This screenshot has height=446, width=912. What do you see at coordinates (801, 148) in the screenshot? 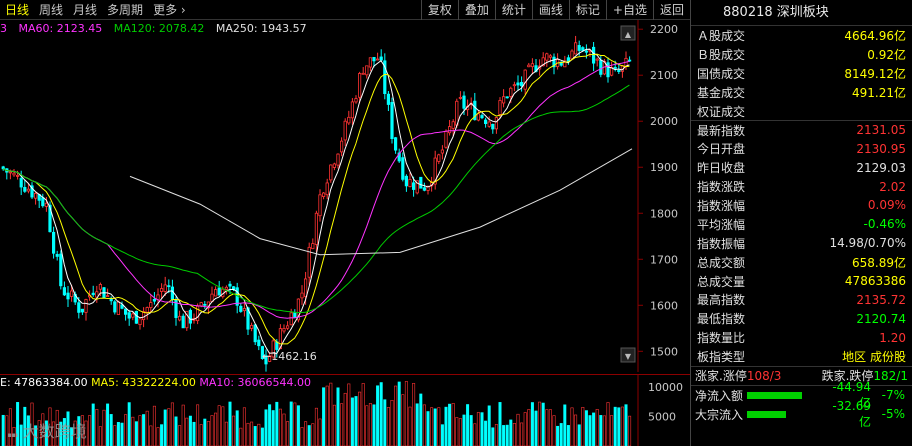
I see `info-row: 今日开盘 2130.95` at bounding box center [801, 148].